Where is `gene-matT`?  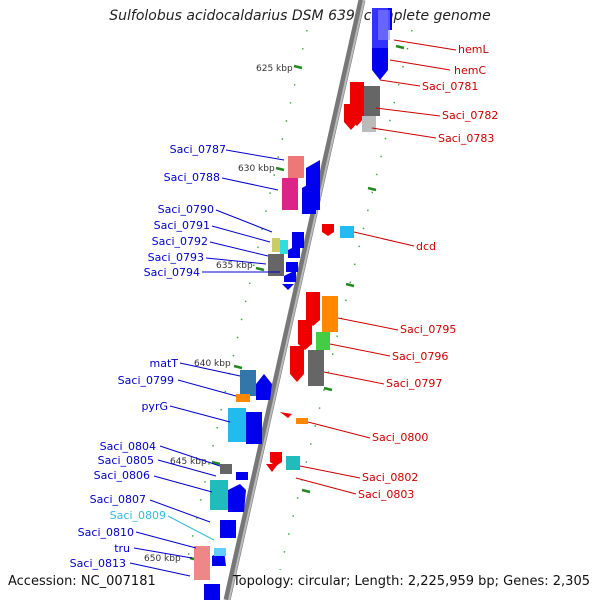 gene-matT is located at coordinates (264, 387).